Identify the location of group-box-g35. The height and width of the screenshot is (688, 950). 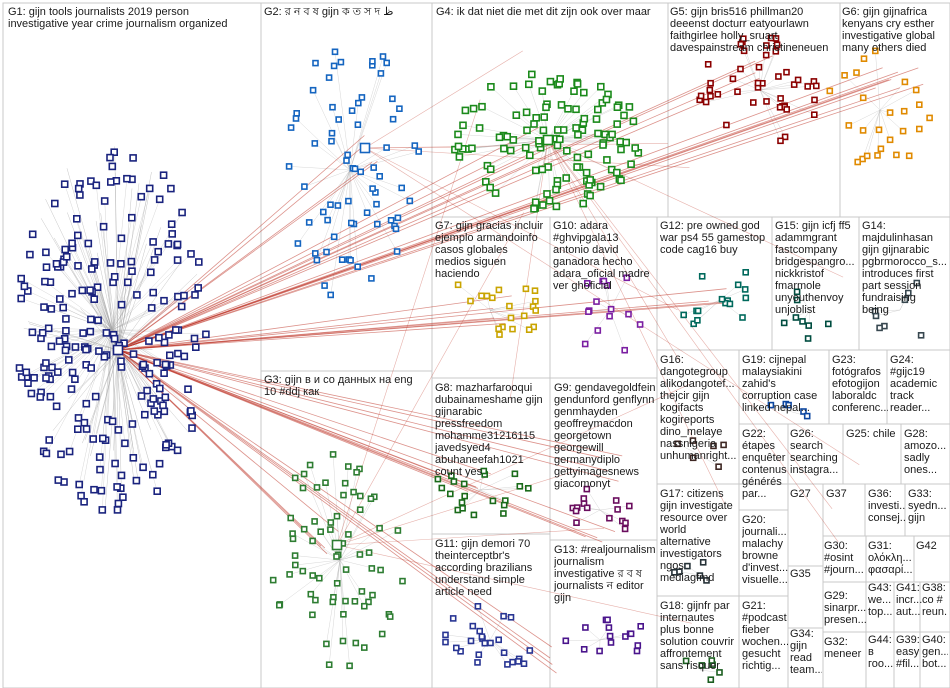
(805, 597).